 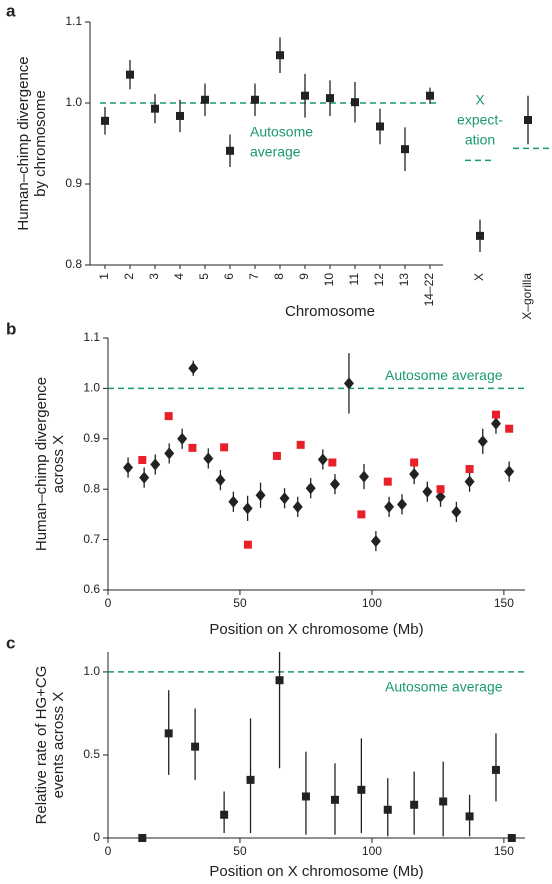 I want to click on x-tick-label: 10, so click(x=329, y=280).